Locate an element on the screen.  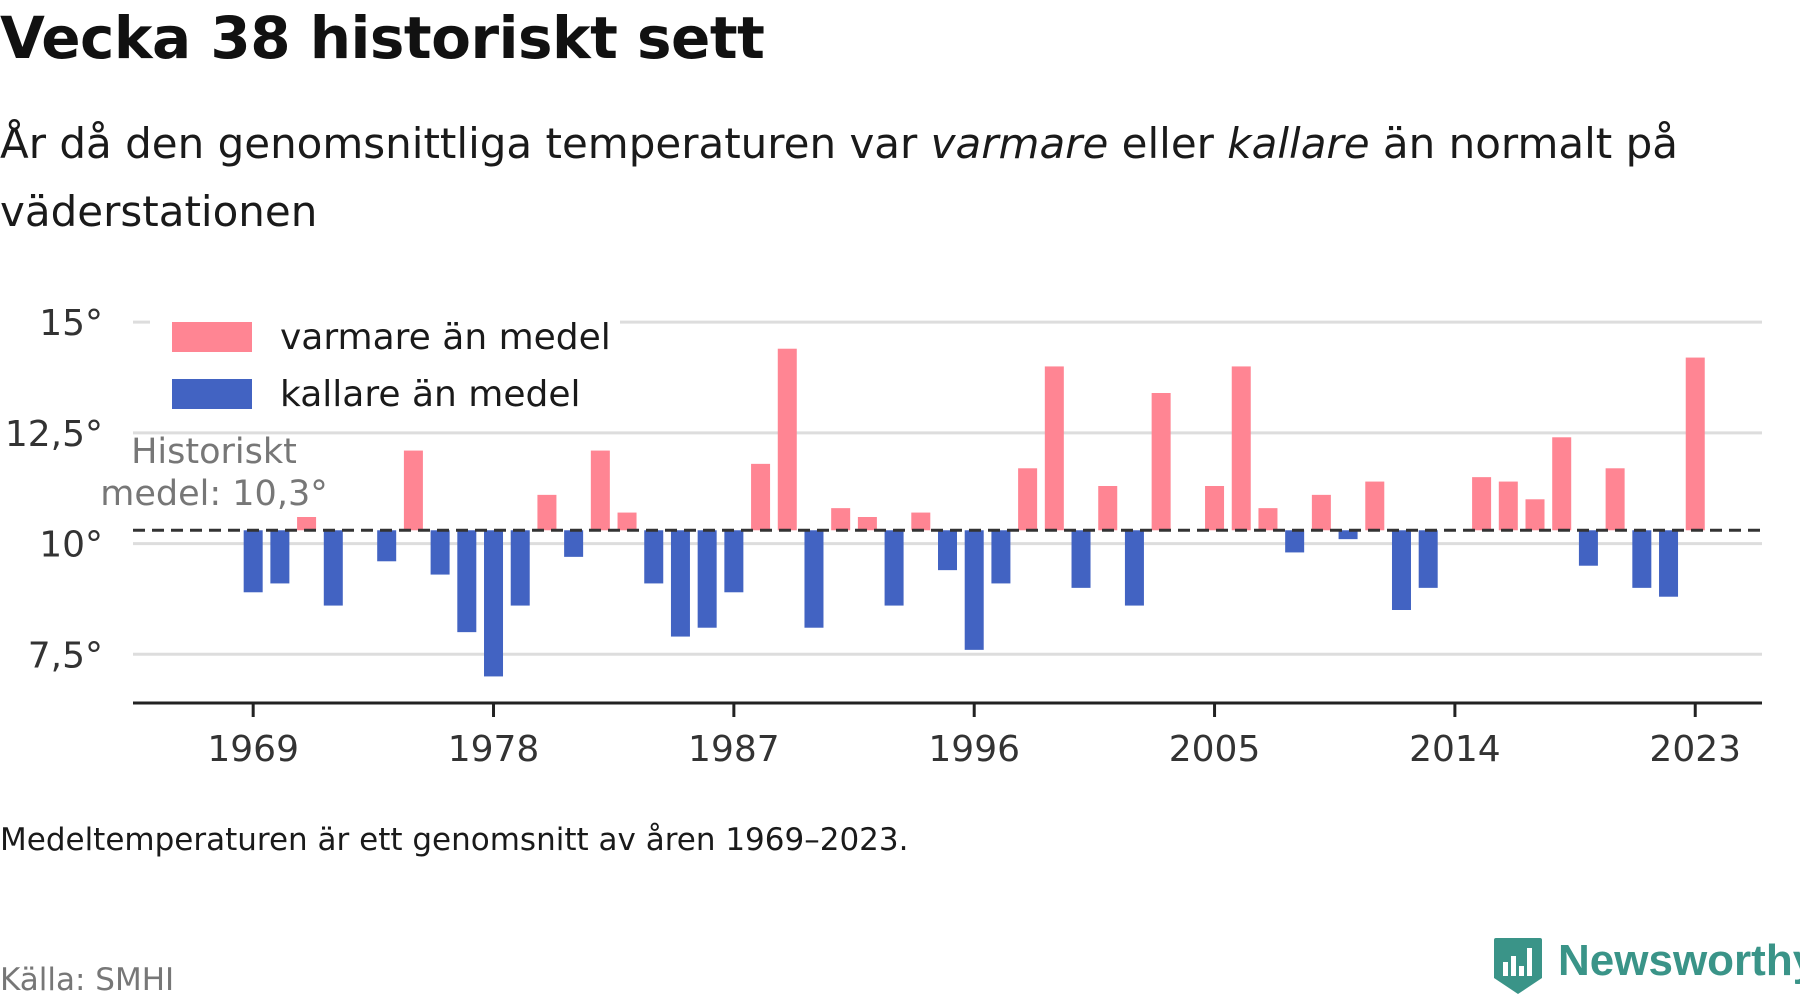
bar-1976 is located at coordinates (440, 552).